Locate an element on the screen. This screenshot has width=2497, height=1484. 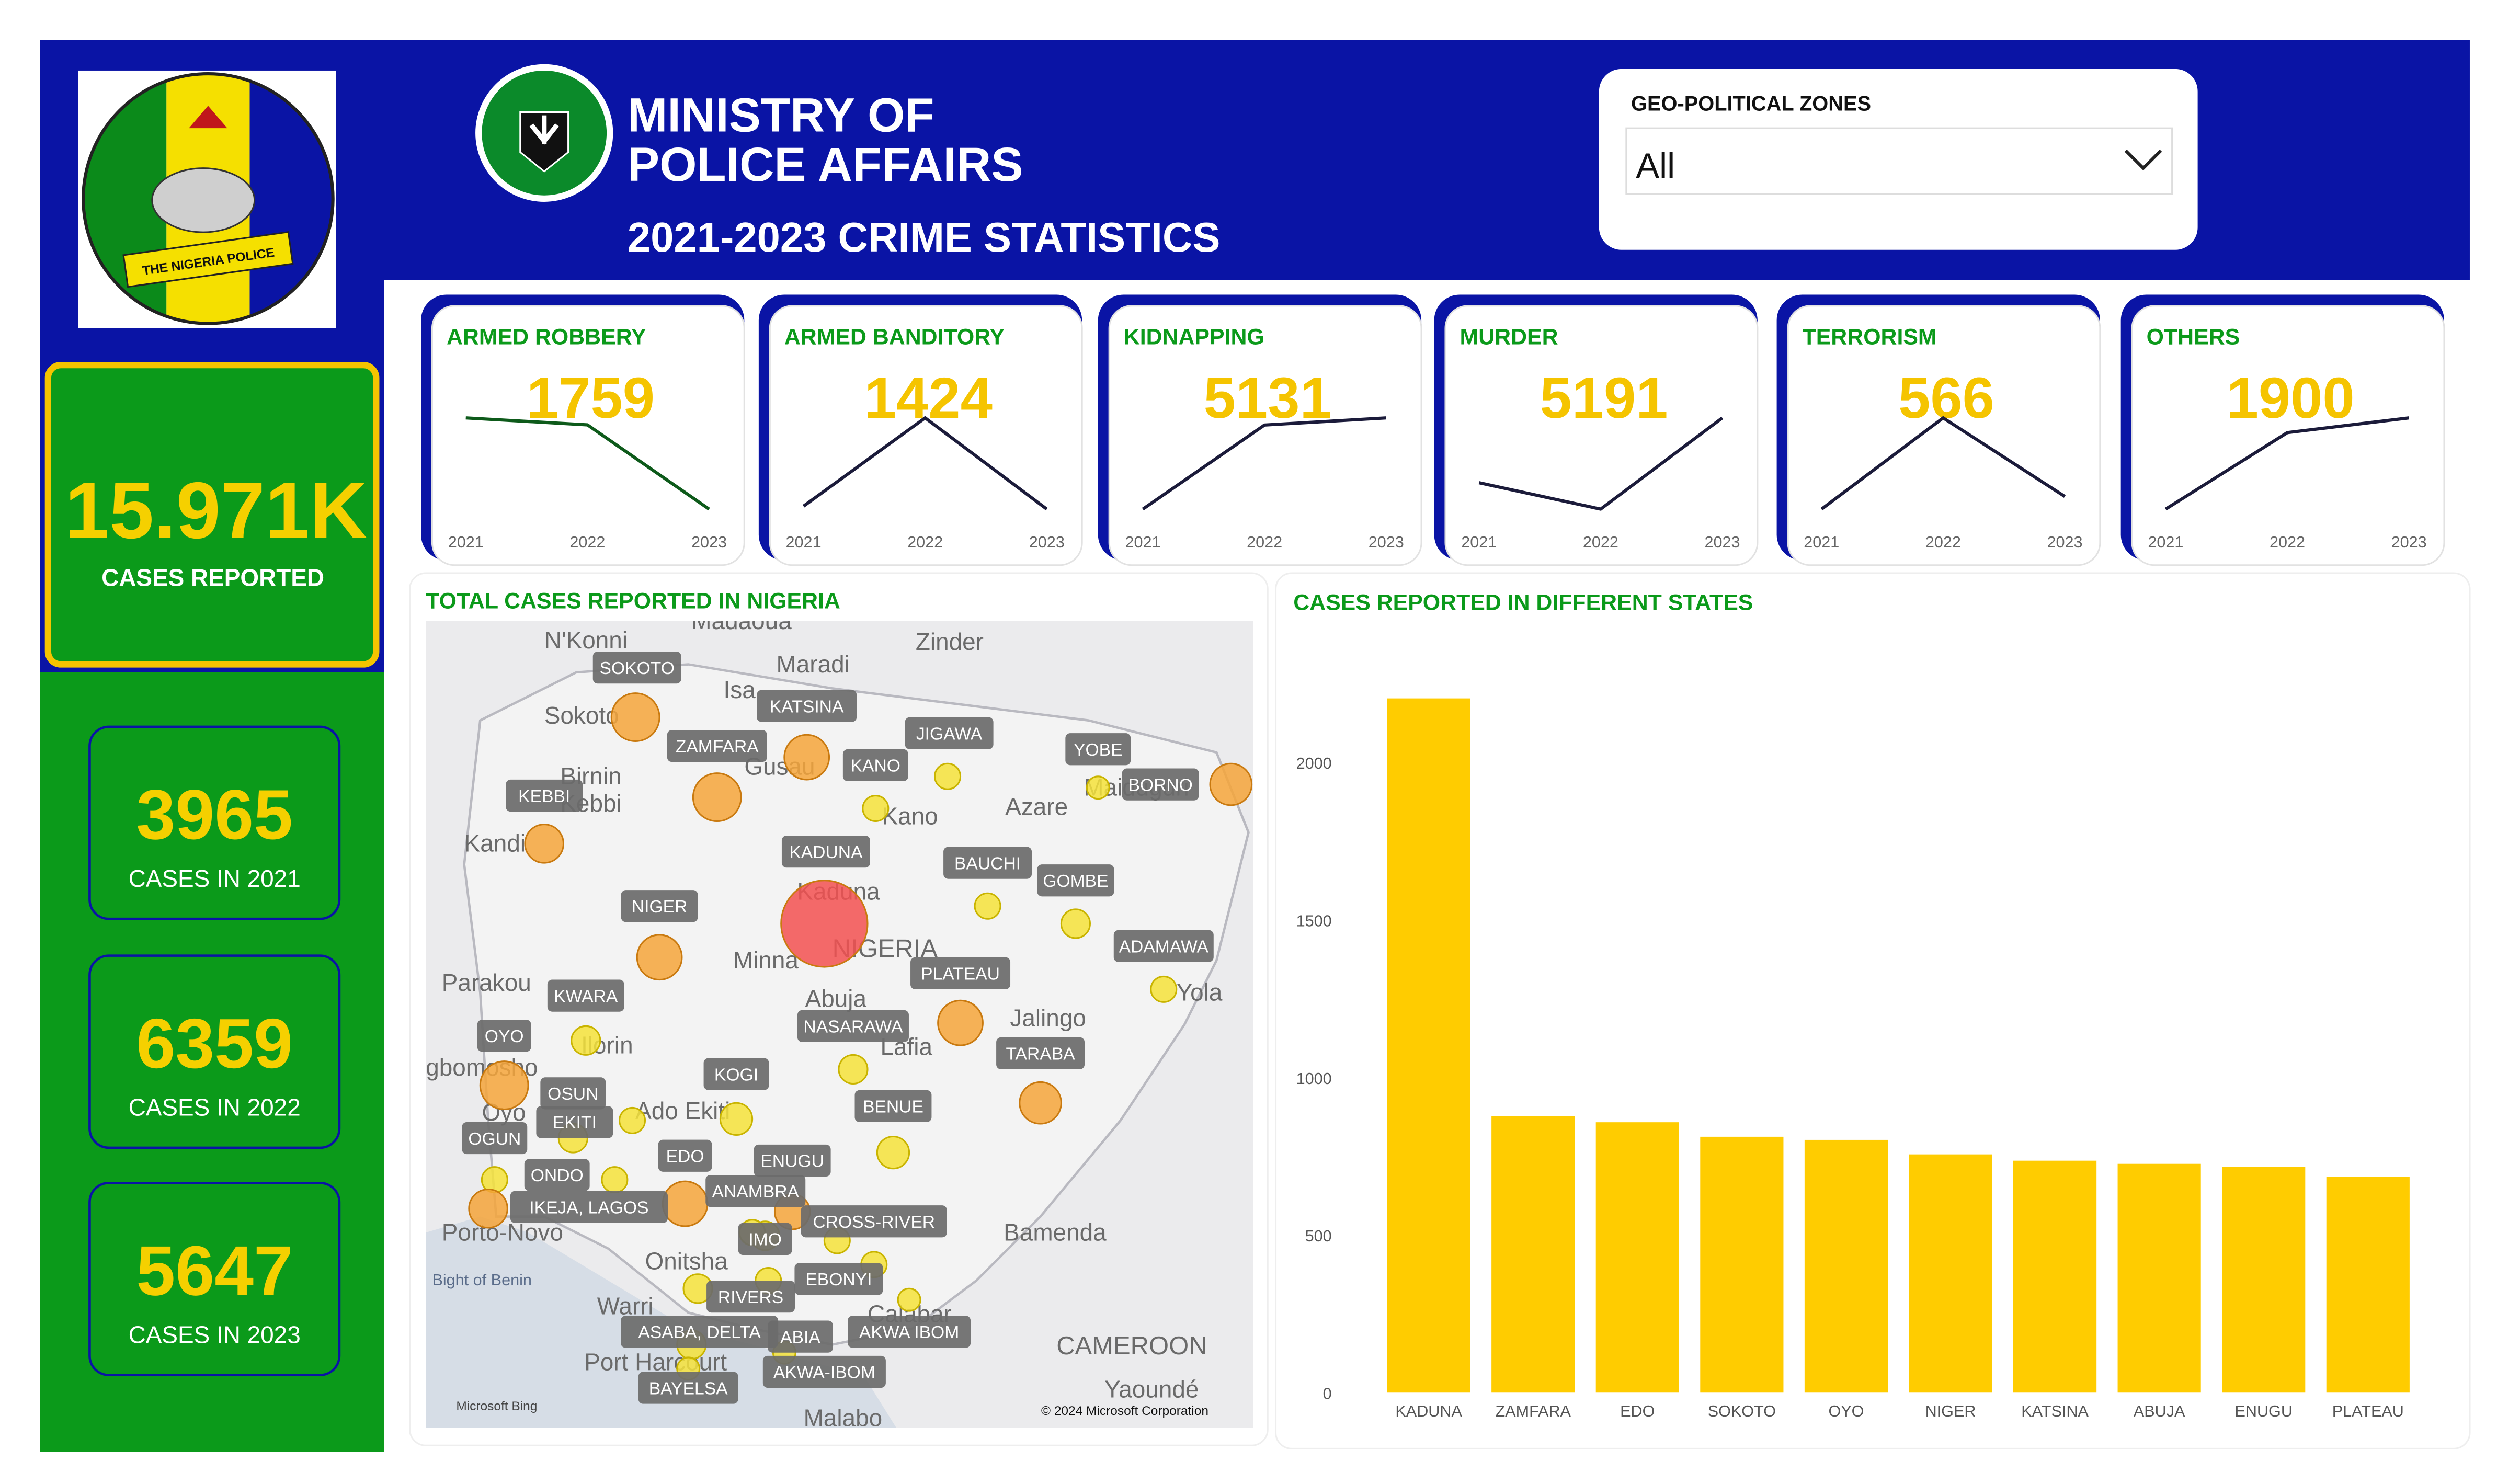
map-label: RIVERS is located at coordinates (750, 1297).